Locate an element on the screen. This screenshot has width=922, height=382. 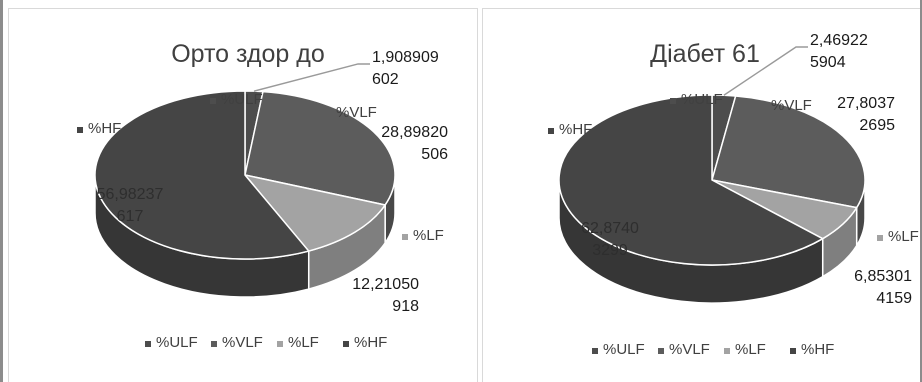
chart-title: Орто здор до is located at coordinates (248, 54).